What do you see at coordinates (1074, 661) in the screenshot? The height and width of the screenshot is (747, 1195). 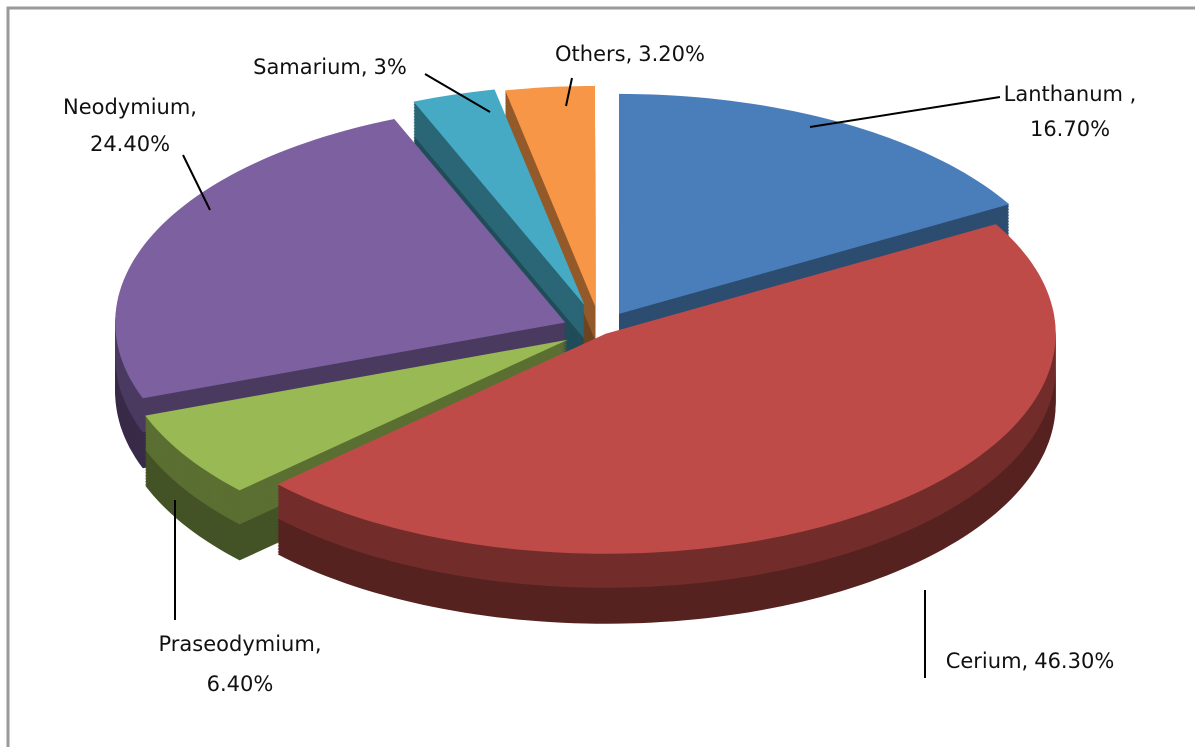 I see `value-label: 46.30%` at bounding box center [1074, 661].